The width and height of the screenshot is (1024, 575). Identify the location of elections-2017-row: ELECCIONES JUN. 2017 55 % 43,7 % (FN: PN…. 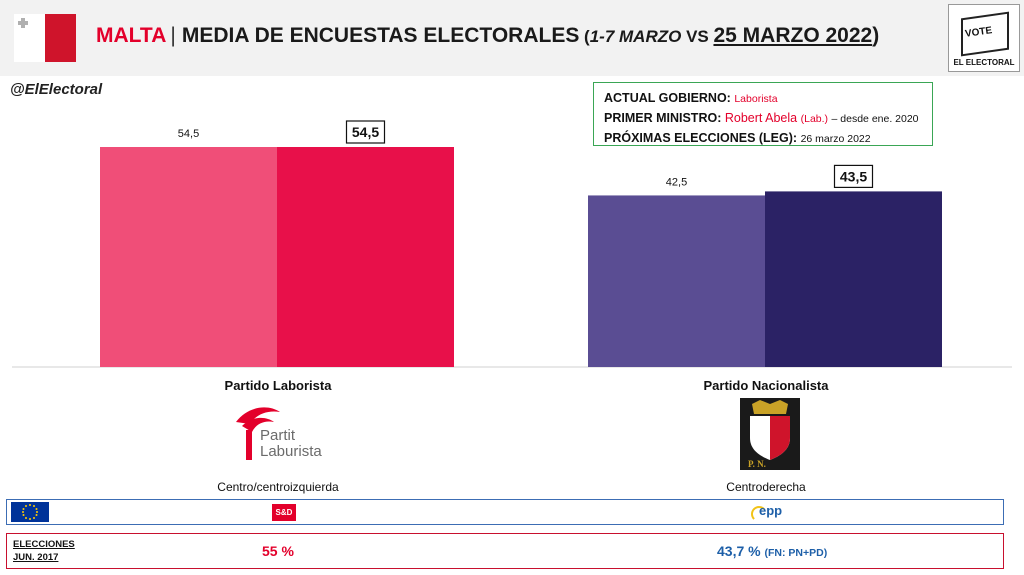
(505, 551).